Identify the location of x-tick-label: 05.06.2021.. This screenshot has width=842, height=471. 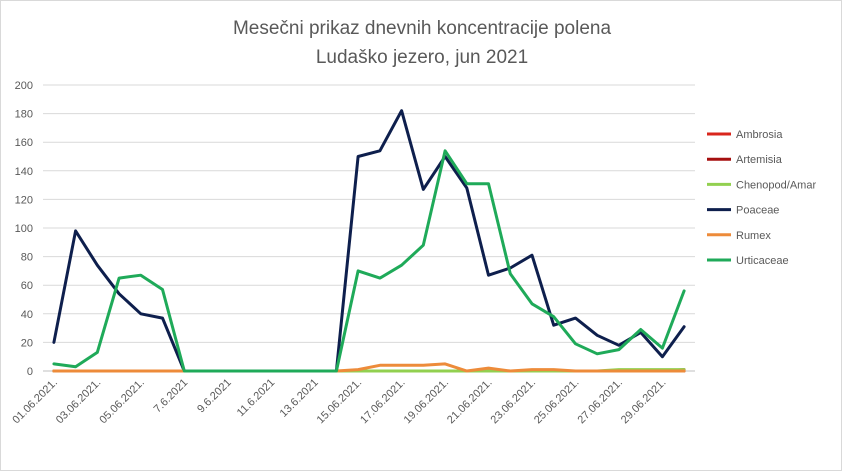
(122, 402).